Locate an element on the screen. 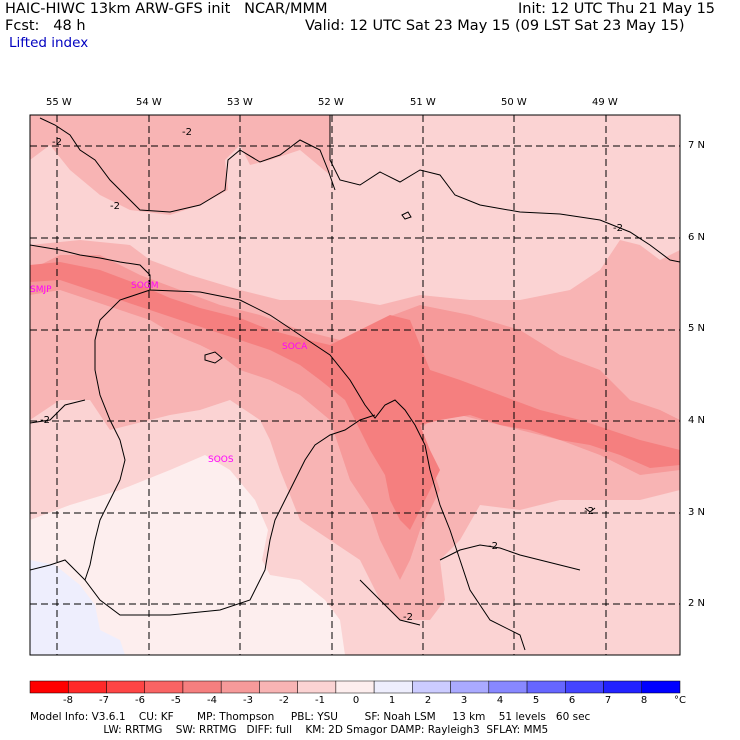  colorbar-label: -6 is located at coordinates (140, 700).